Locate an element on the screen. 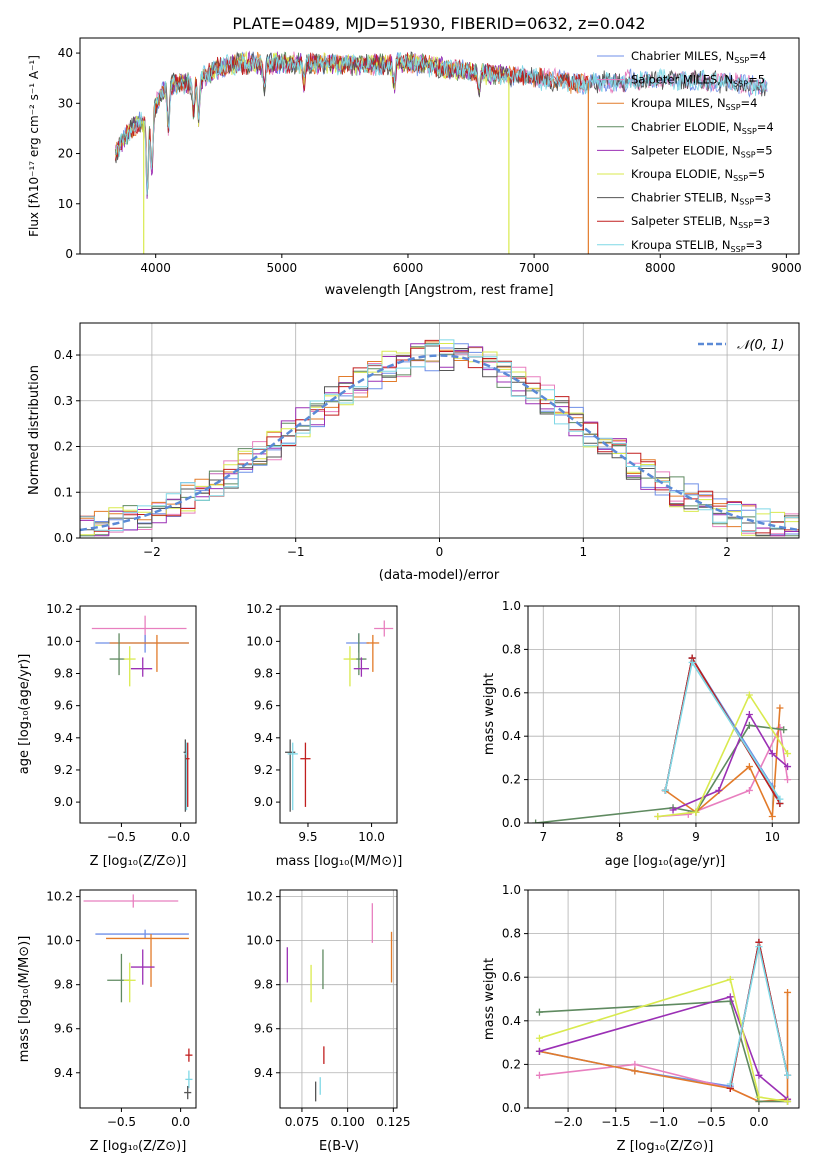  mass-vs-extinction-errorbars is located at coordinates (339, 1002).